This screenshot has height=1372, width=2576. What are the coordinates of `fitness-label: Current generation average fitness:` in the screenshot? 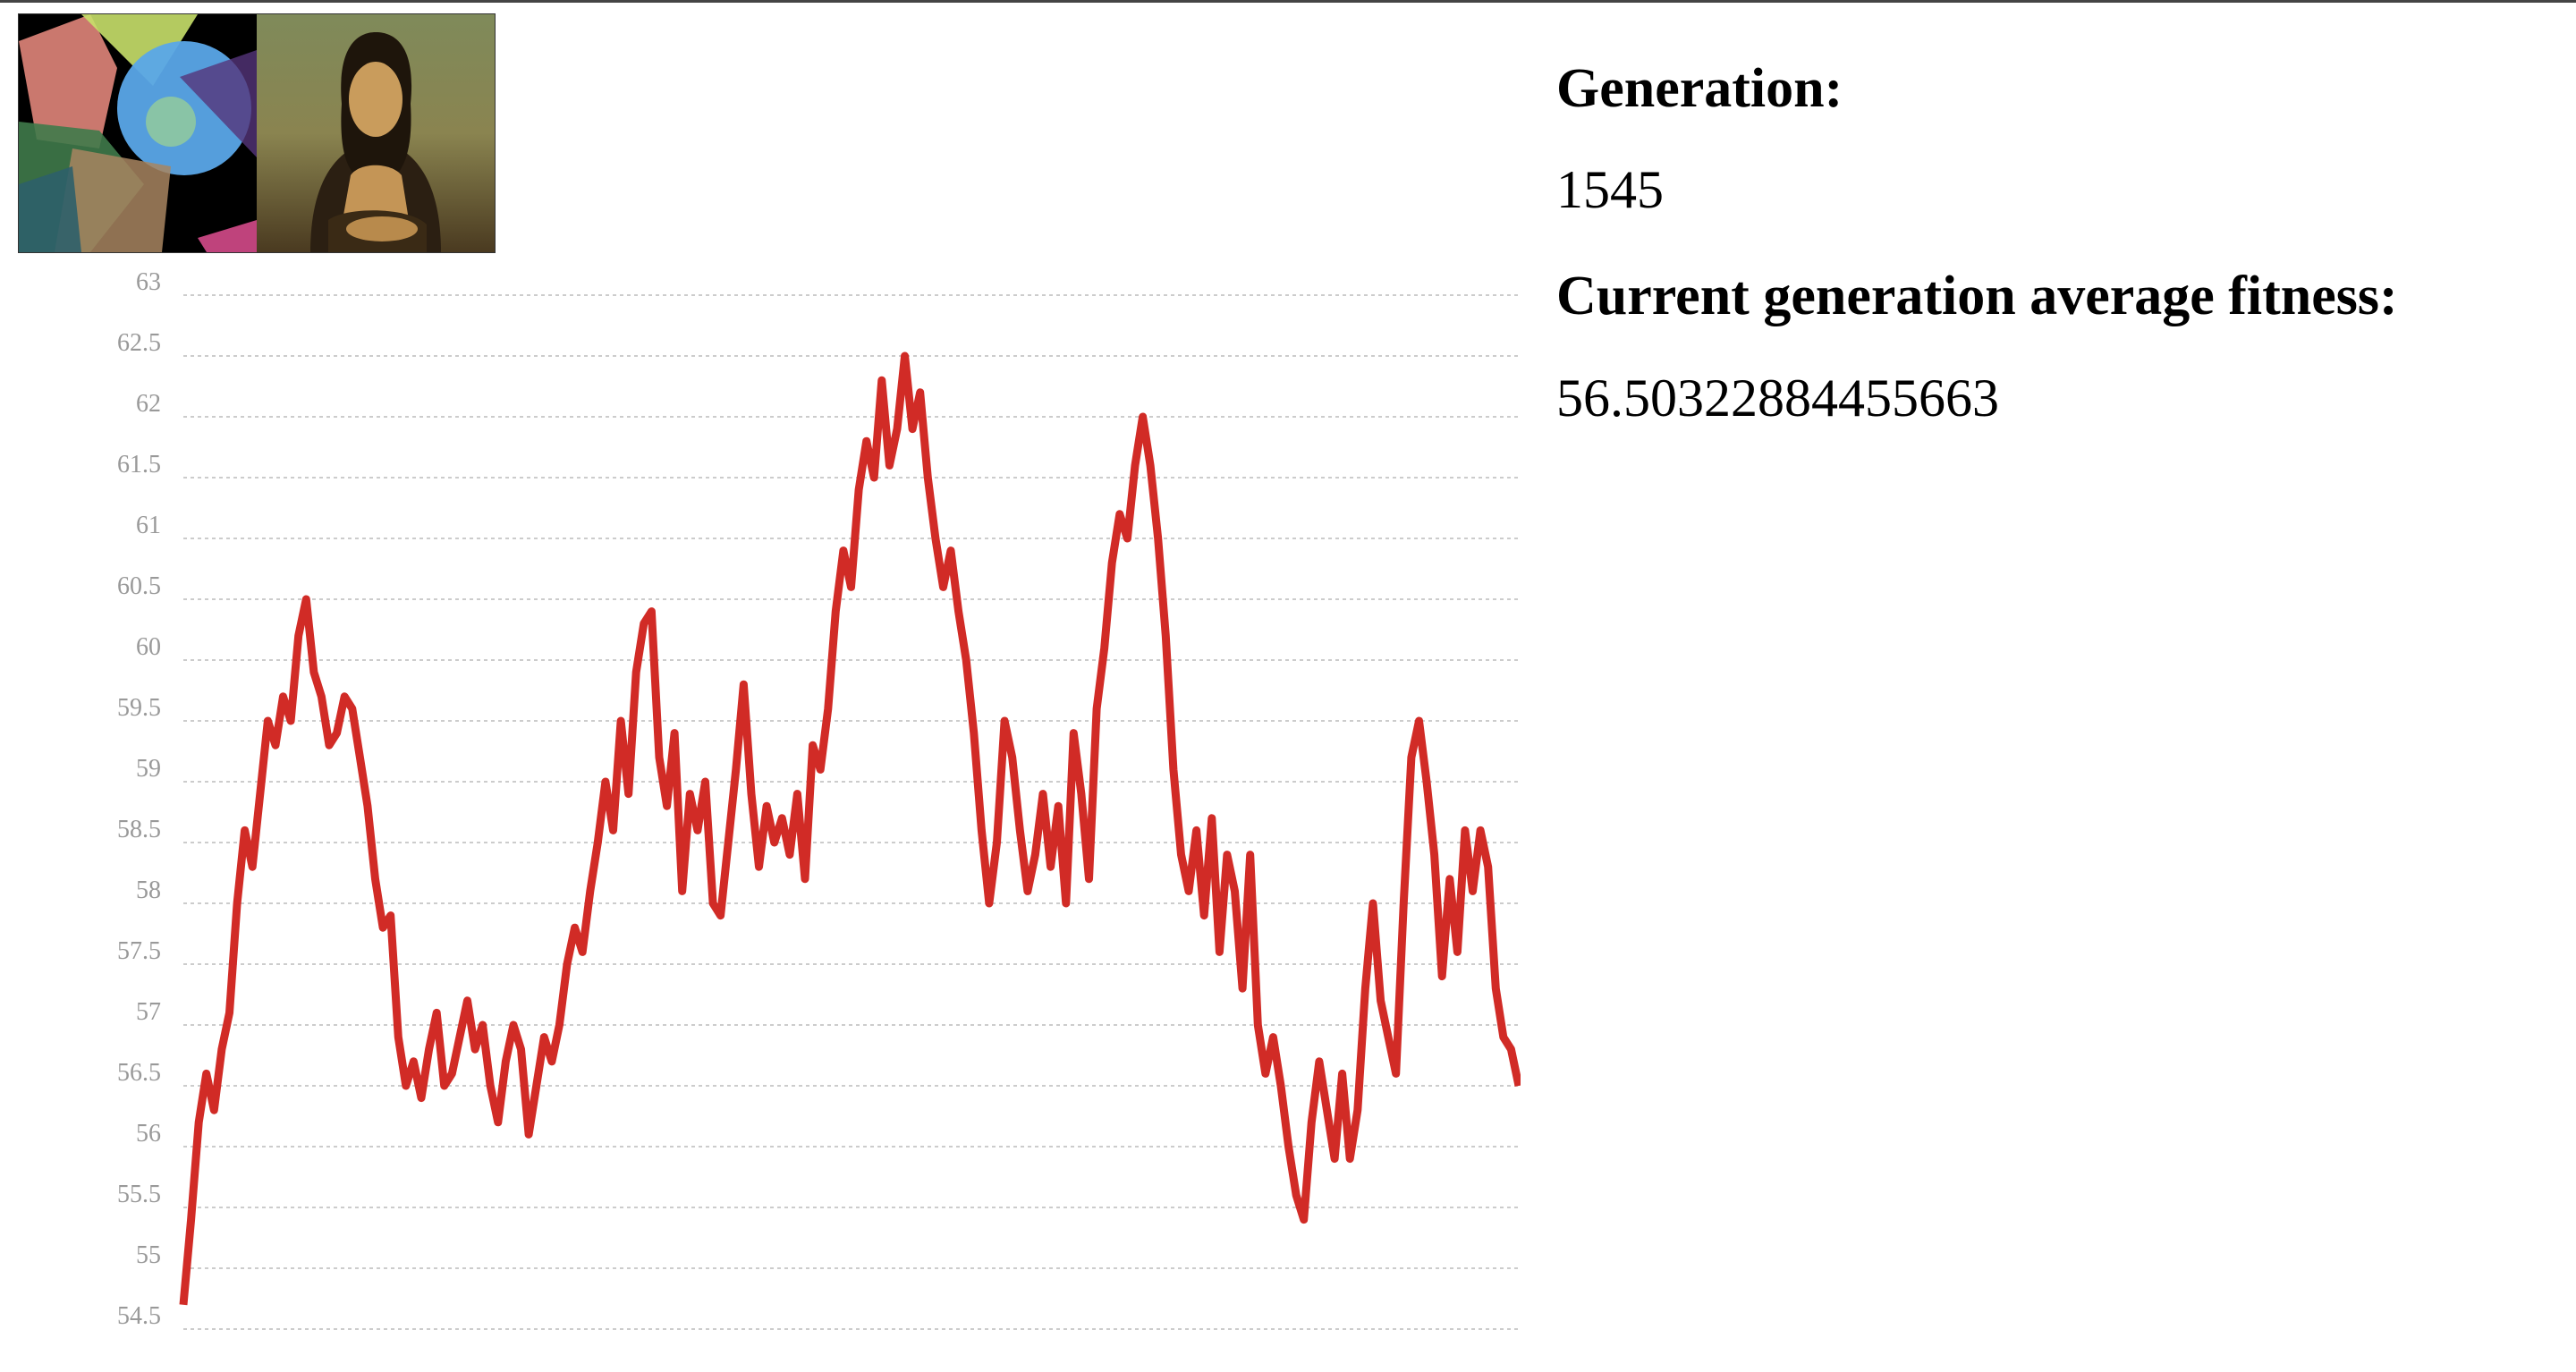 It's located at (1977, 296).